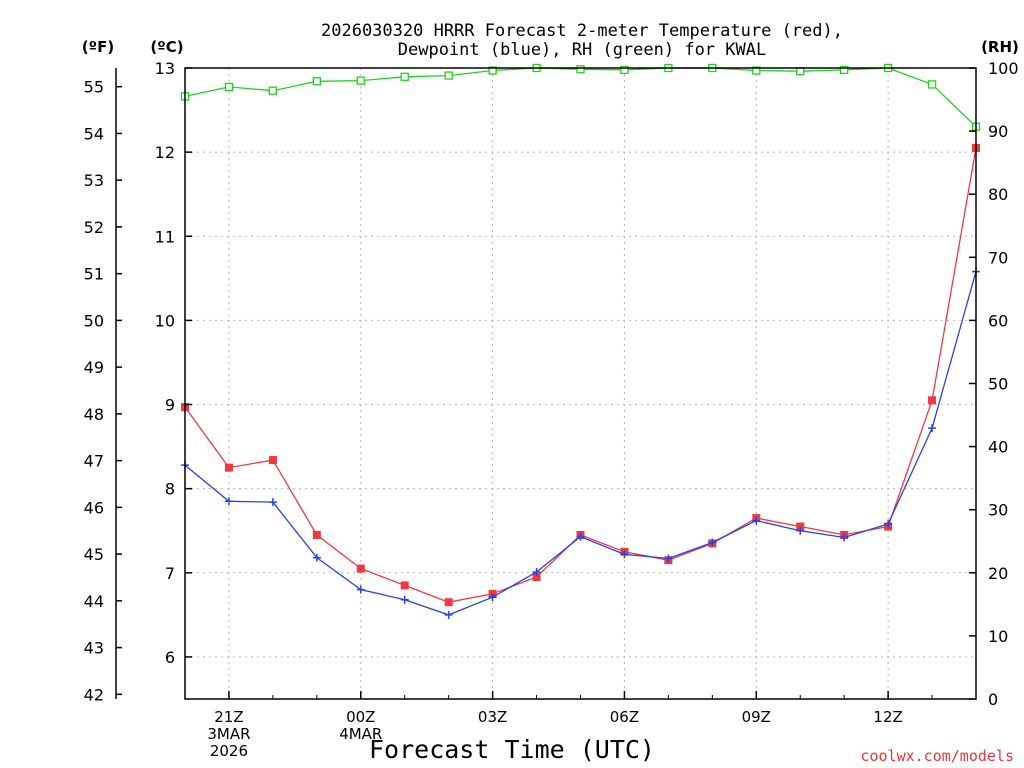 The width and height of the screenshot is (1024, 768). I want to click on fahrenheit-axis: 42 43 44 45 46 47 48 49 50 51 52 53 54 55, so click(103, 391).